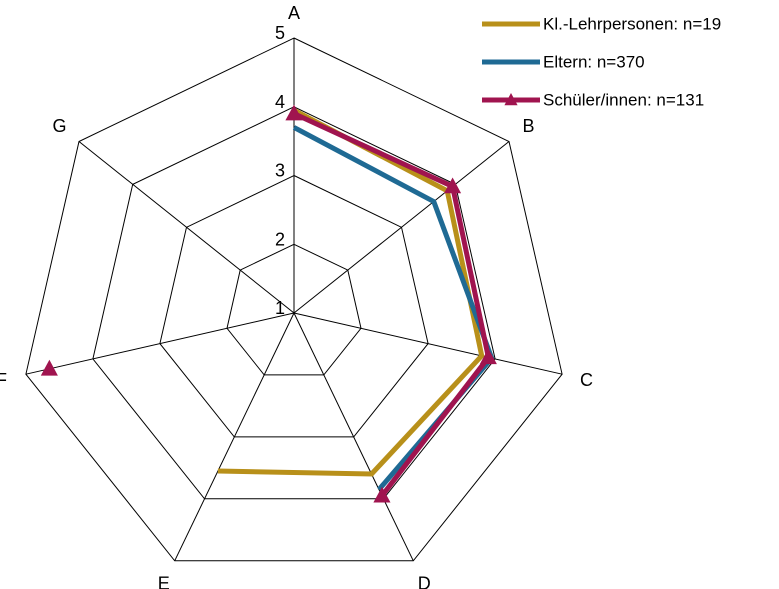 The width and height of the screenshot is (779, 589). I want to click on axis-label-F: F, so click(3, 380).